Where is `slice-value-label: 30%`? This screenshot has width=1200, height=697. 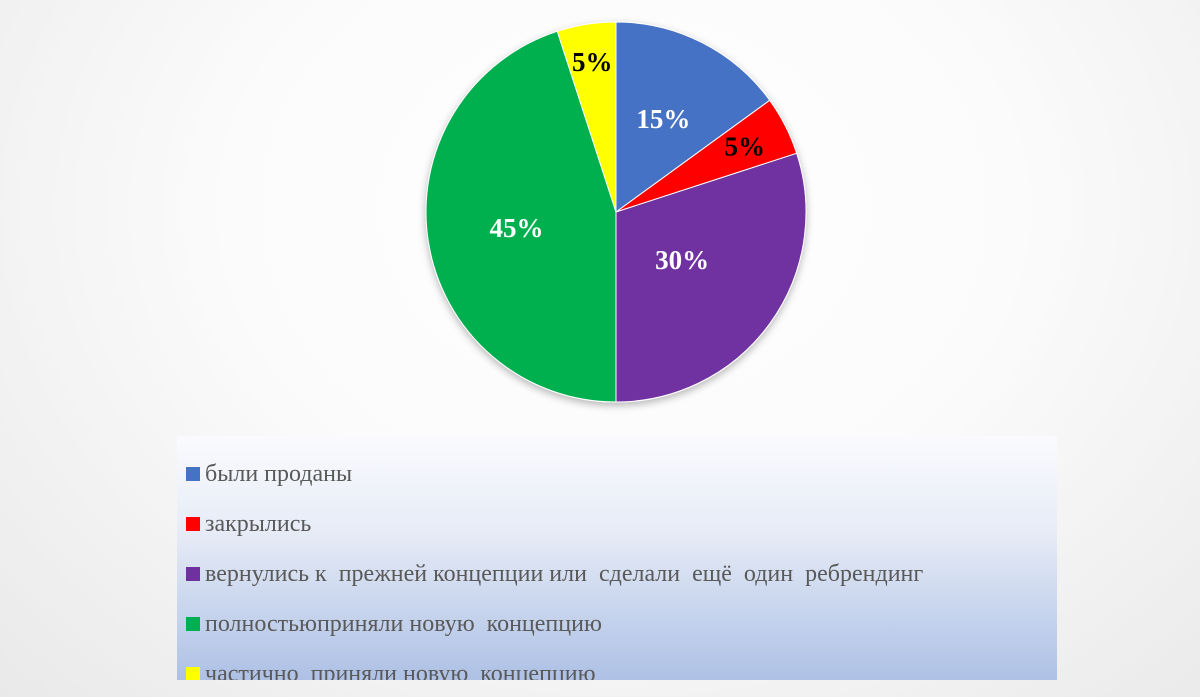 slice-value-label: 30% is located at coordinates (682, 260).